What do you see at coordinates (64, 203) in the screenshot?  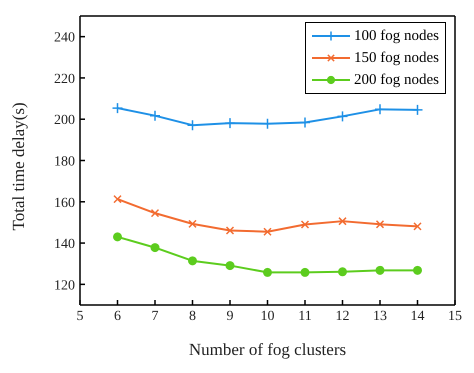 I see `y-tick-label: 160` at bounding box center [64, 203].